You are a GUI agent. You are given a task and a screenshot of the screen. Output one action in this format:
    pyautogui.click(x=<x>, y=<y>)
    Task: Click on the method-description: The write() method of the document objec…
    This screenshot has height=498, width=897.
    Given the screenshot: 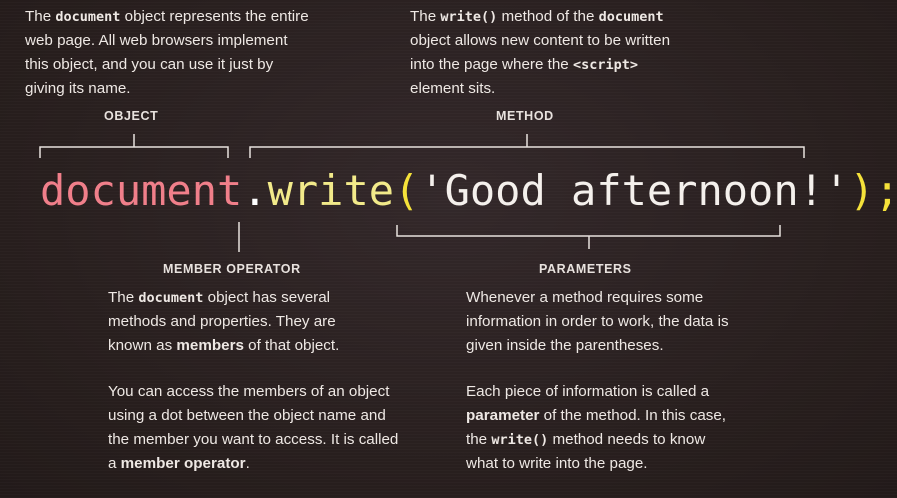 What is the action you would take?
    pyautogui.click(x=540, y=52)
    